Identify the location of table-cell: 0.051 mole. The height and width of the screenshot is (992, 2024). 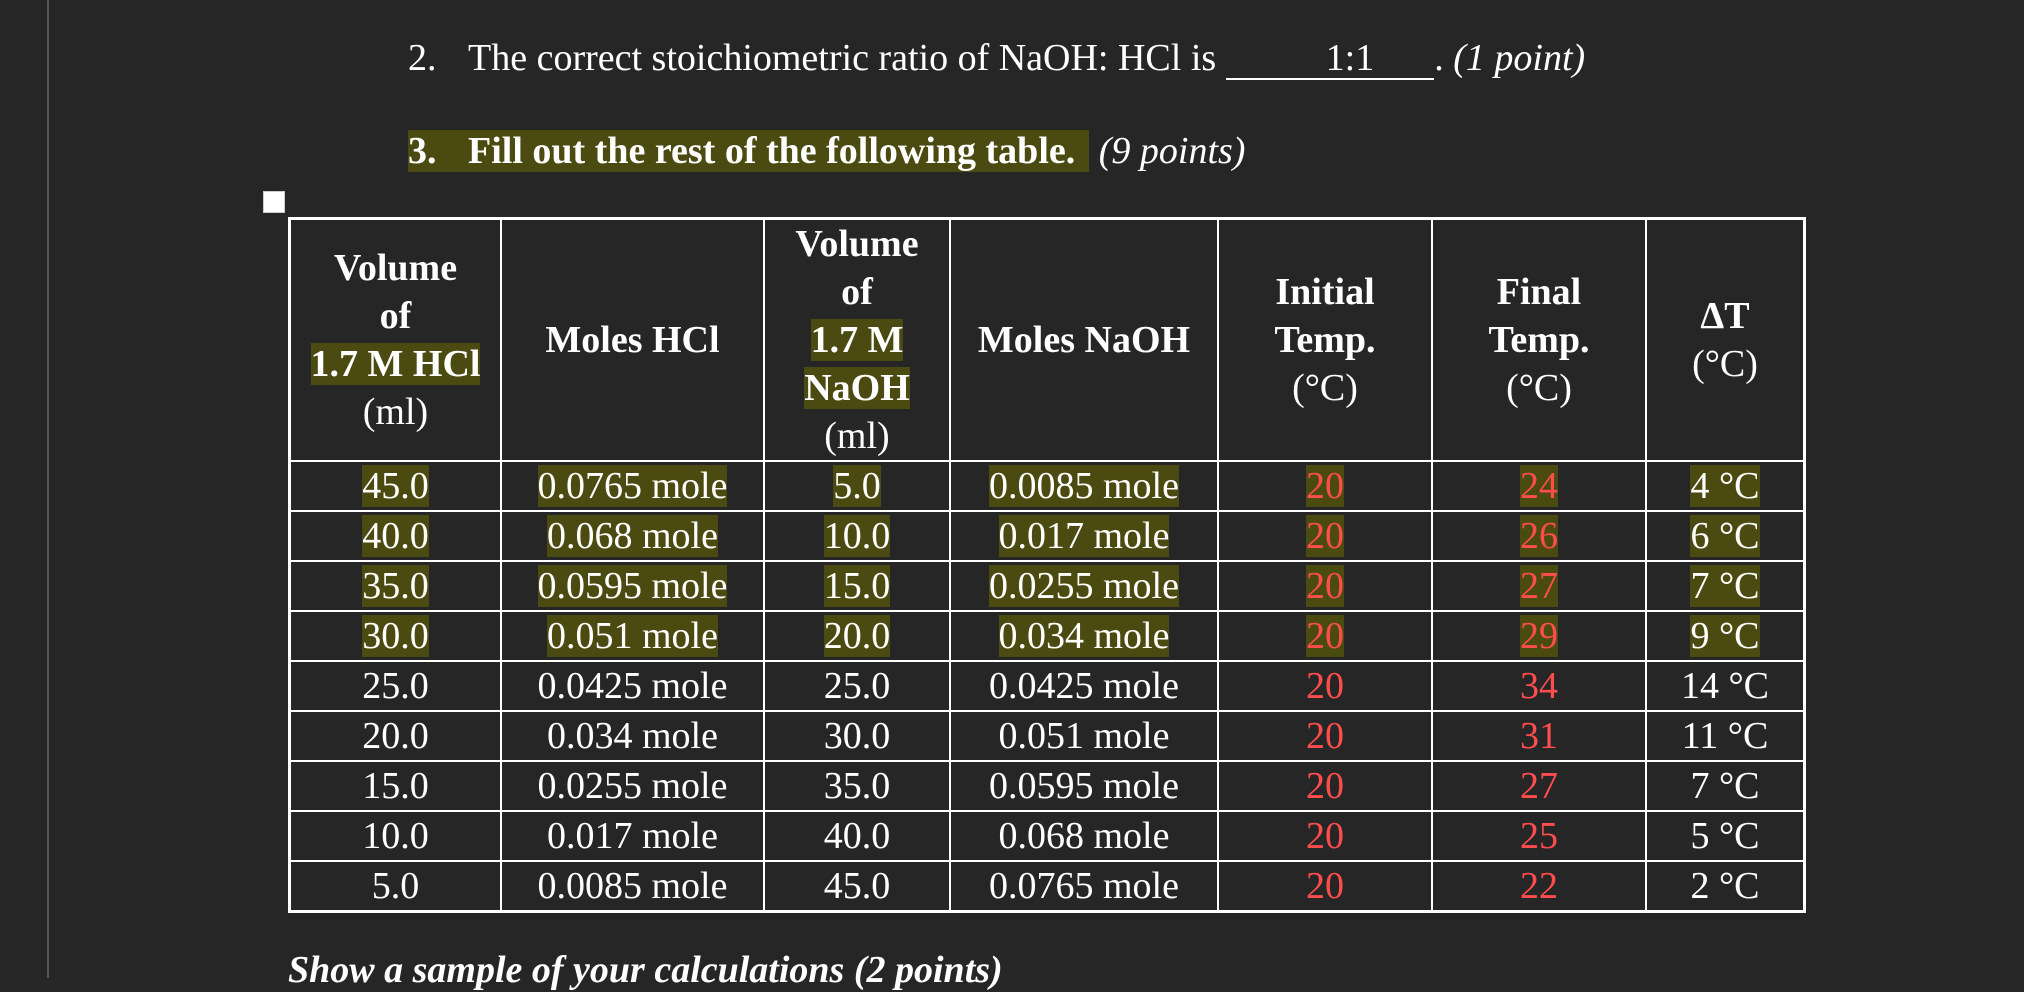
(1084, 736).